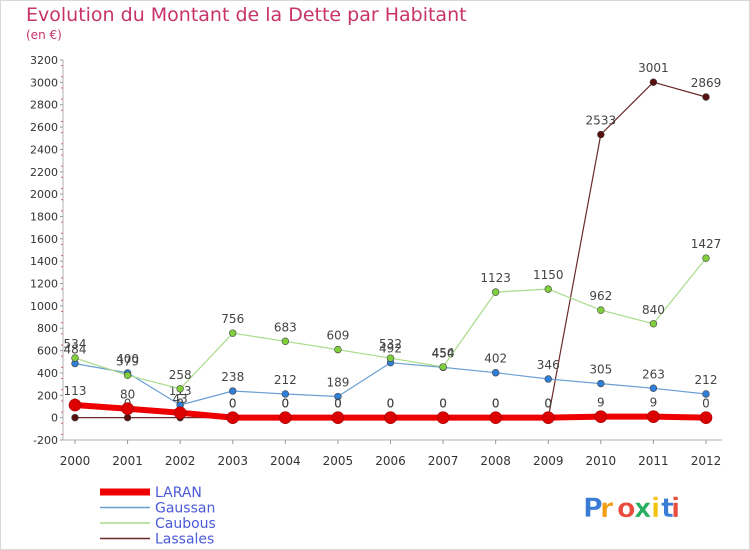 This screenshot has width=750, height=550. I want to click on data-label-lassales: 2869, so click(706, 83).